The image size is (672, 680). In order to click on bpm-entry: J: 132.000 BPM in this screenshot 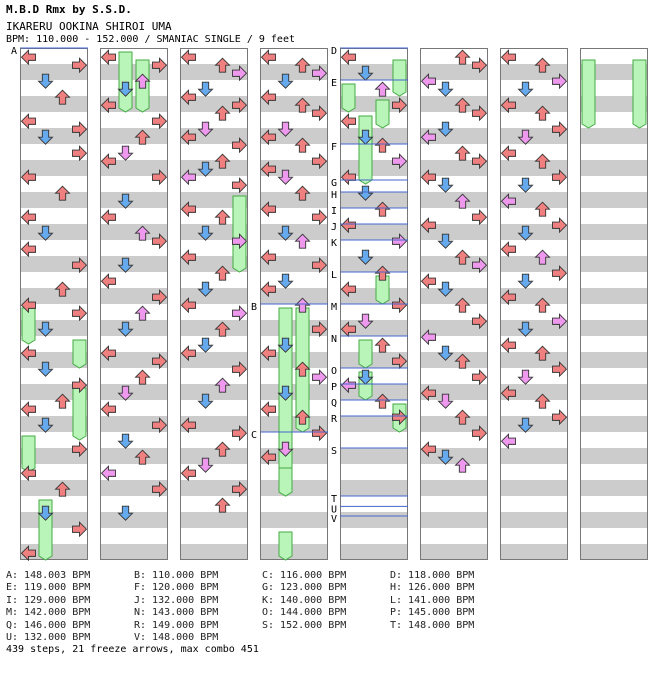, I will do `click(176, 600)`.